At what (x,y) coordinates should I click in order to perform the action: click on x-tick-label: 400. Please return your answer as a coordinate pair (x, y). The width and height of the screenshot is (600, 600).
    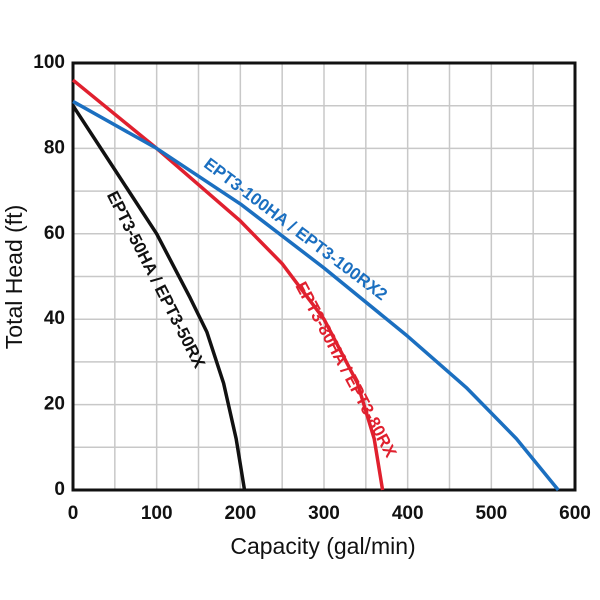
    Looking at the image, I should click on (408, 513).